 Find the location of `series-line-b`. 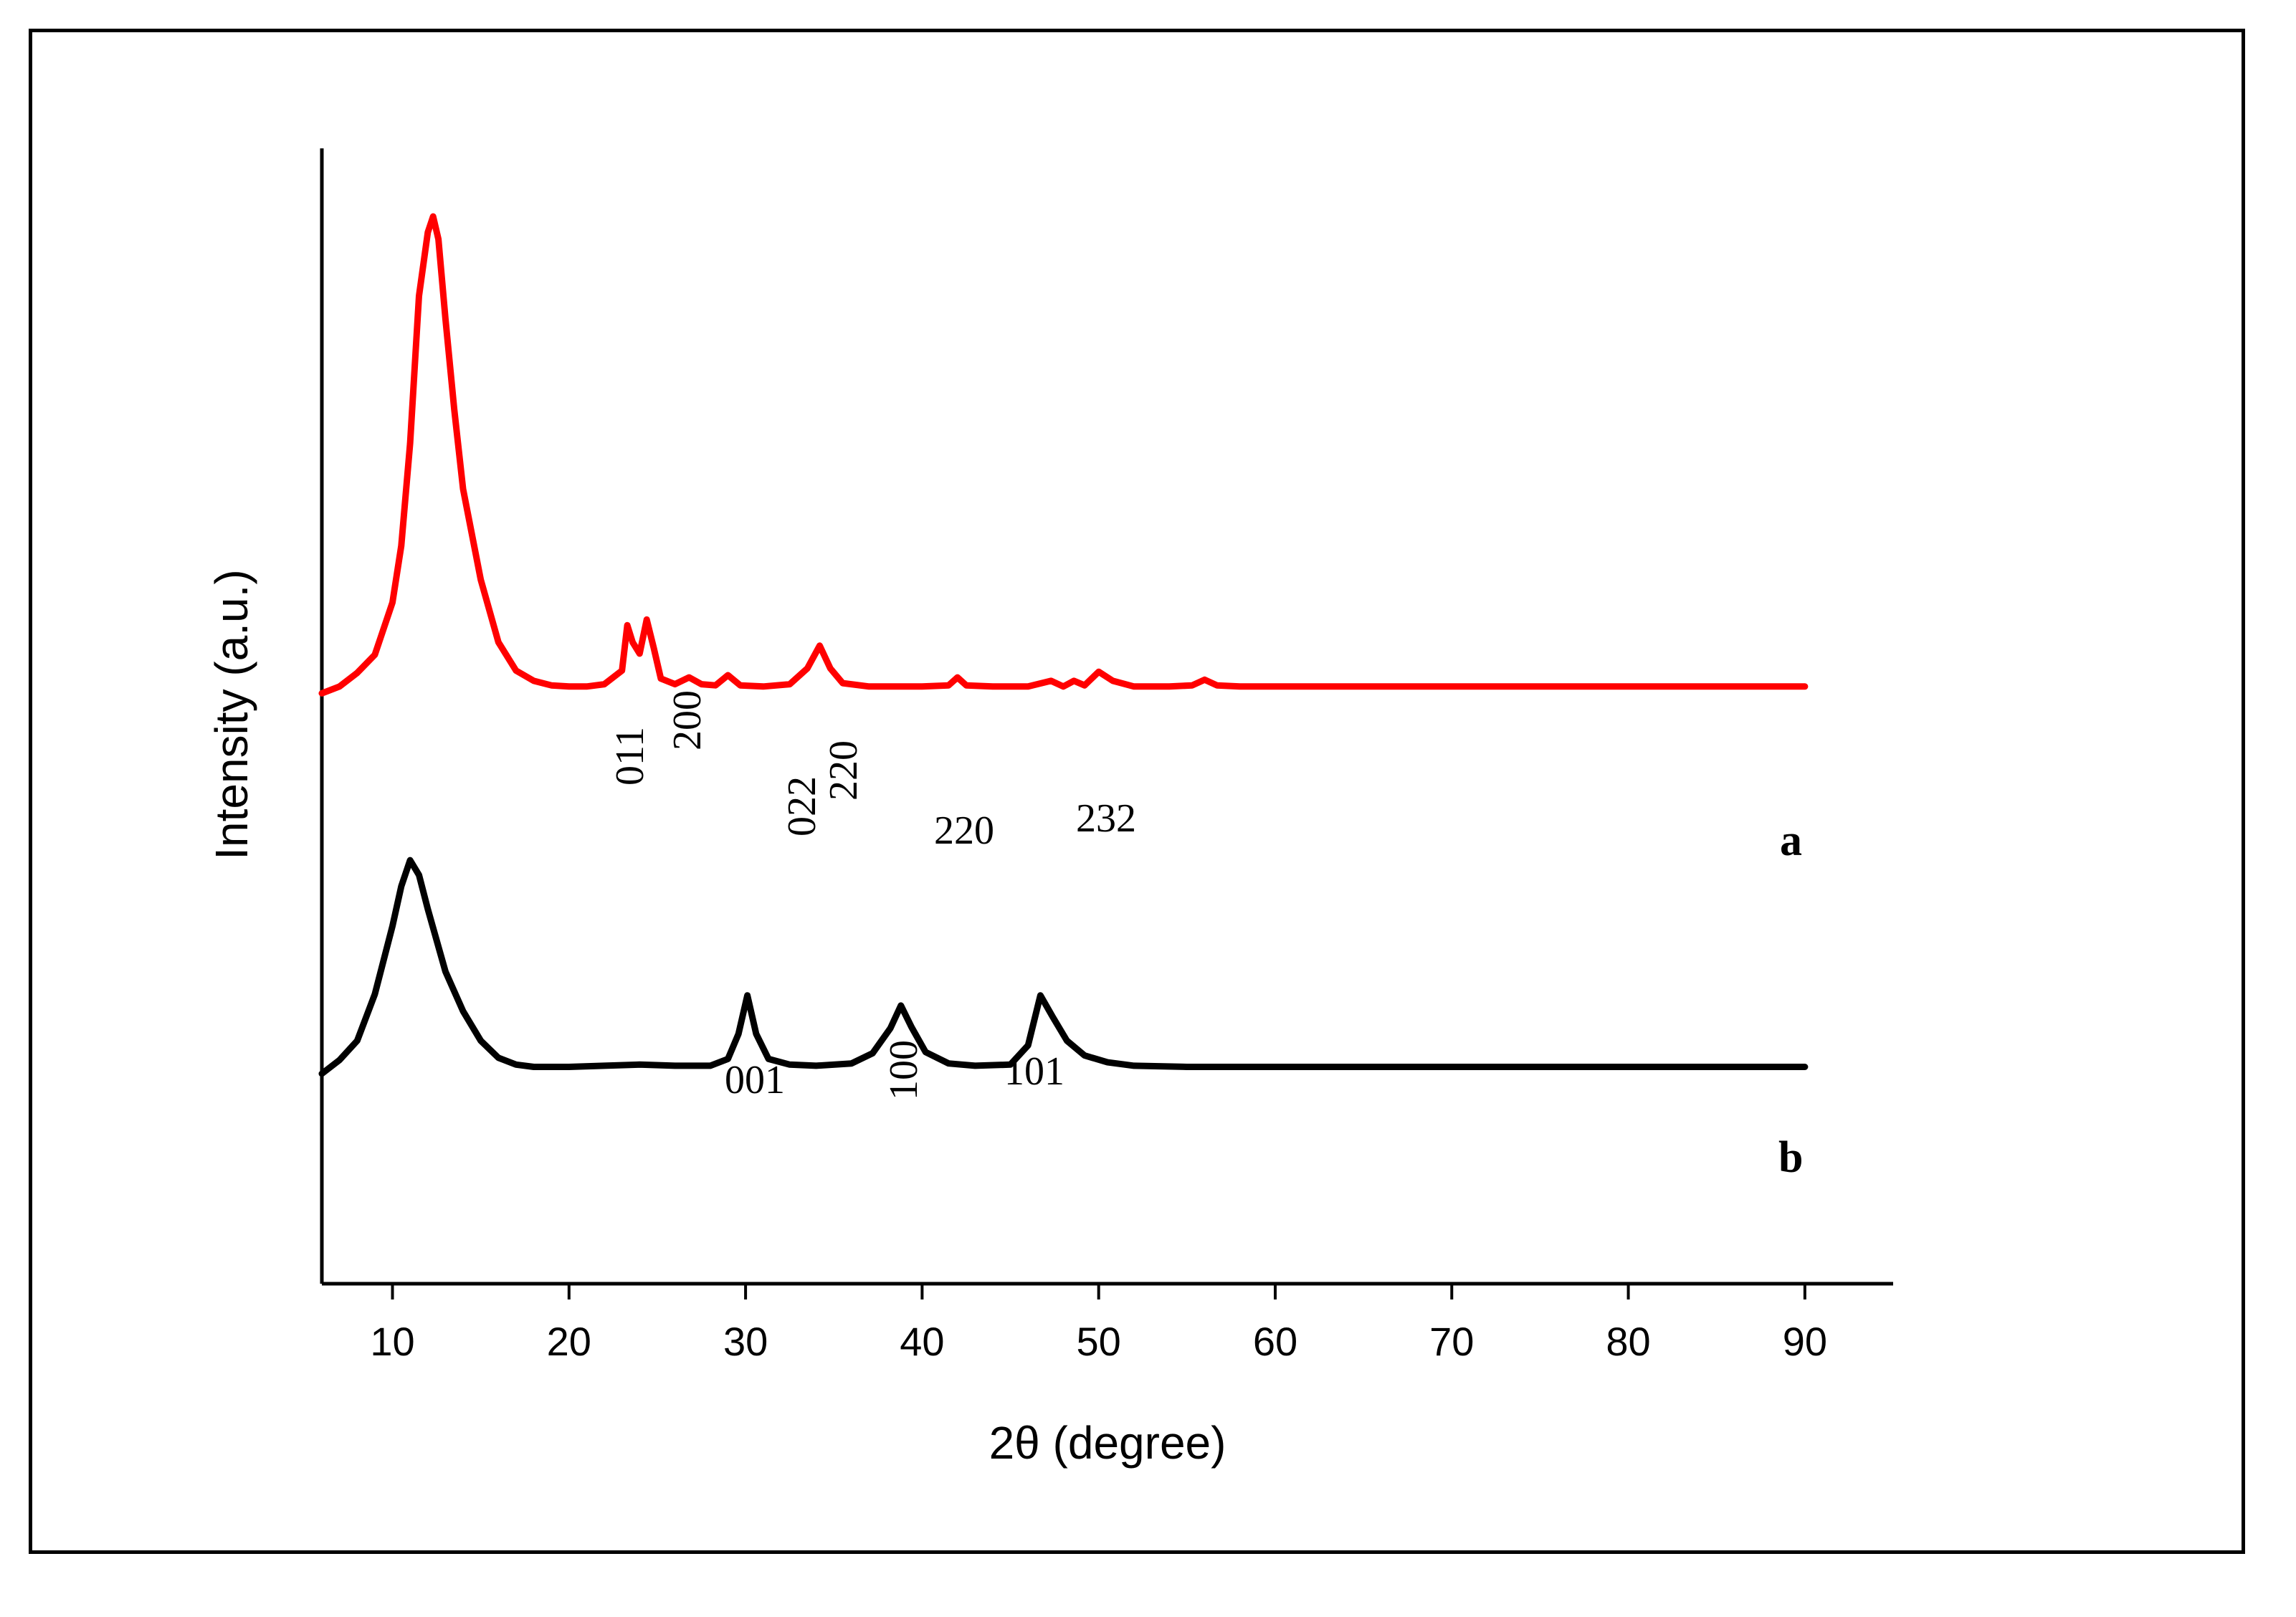

series-line-b is located at coordinates (1063, 967).